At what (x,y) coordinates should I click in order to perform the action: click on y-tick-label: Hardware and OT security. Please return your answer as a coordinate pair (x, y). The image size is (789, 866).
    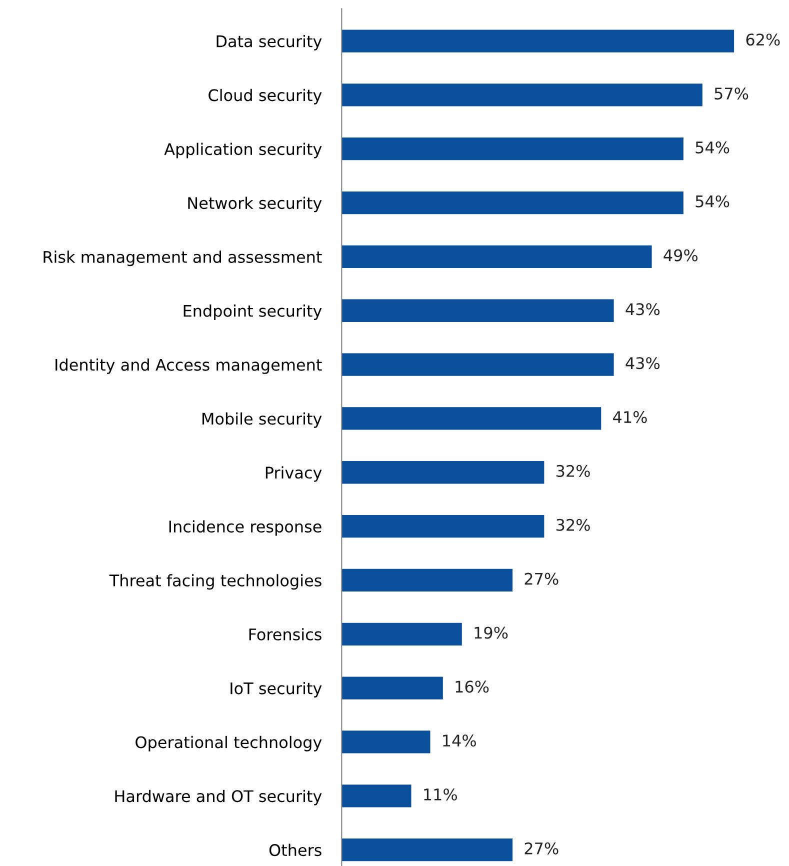
    Looking at the image, I should click on (218, 798).